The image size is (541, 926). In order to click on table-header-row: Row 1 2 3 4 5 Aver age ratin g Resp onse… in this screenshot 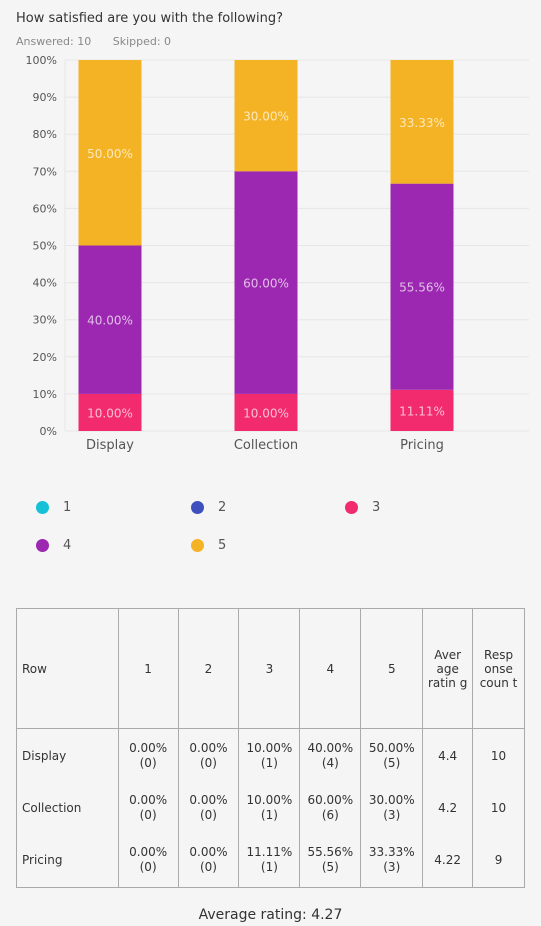, I will do `click(270, 668)`.